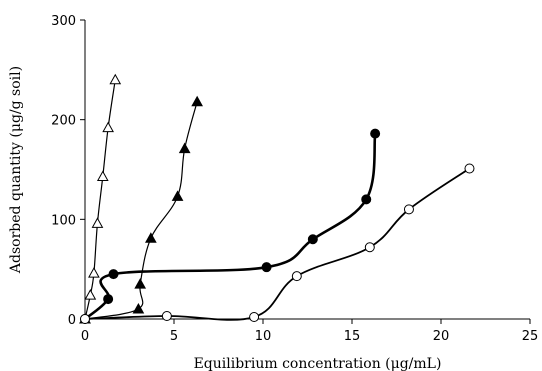 The height and width of the screenshot is (371, 542). I want to click on x-tick-label: 25, so click(530, 336).